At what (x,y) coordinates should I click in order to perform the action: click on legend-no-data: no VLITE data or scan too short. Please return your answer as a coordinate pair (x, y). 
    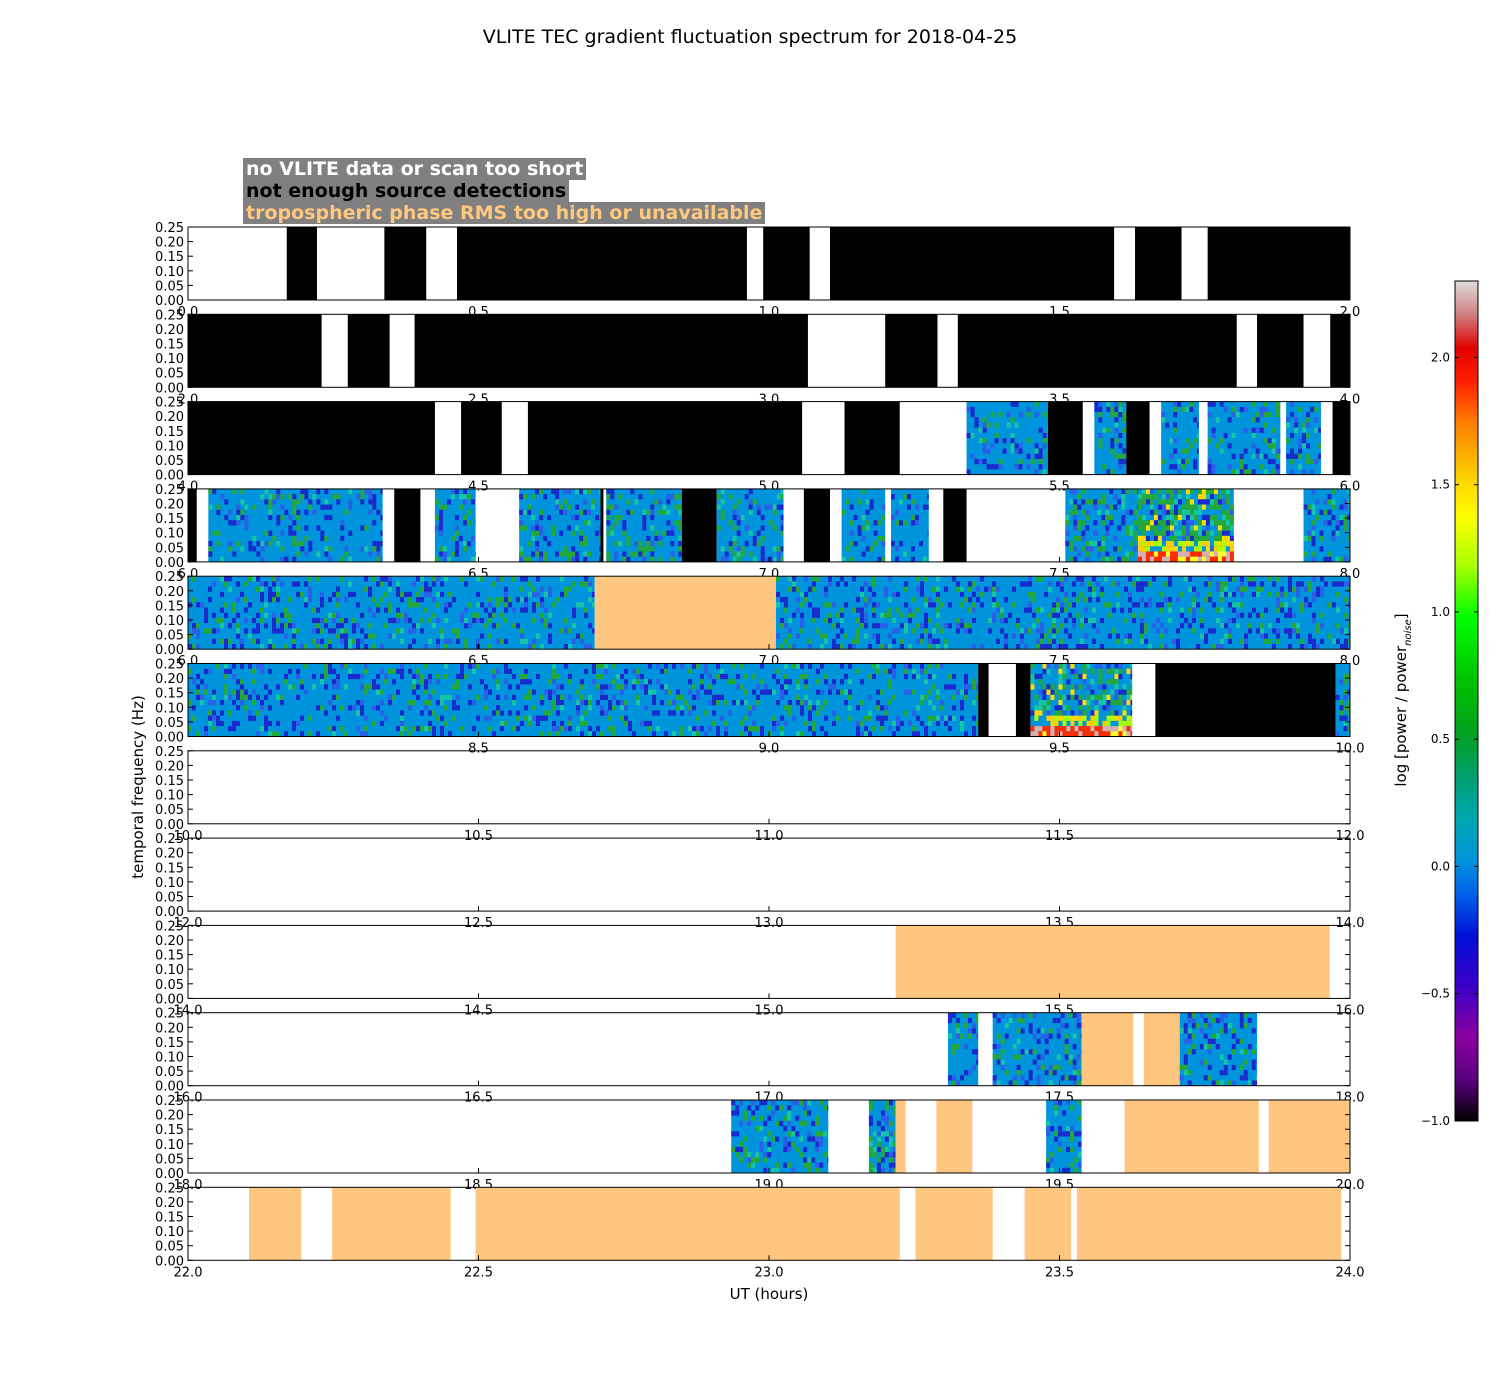
    Looking at the image, I should click on (415, 169).